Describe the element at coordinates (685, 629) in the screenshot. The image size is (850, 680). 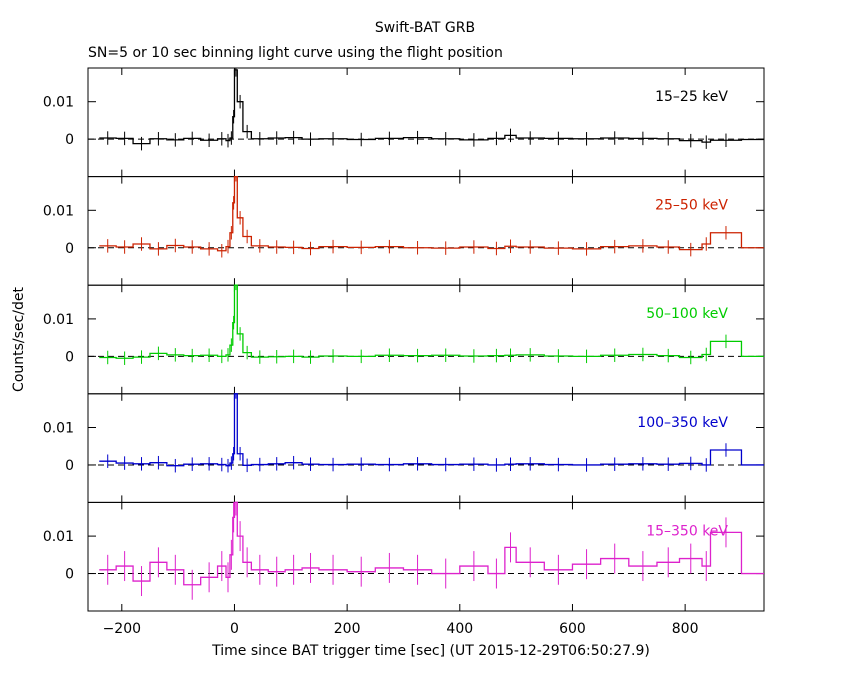
I see `x-tick-label: 800` at that location.